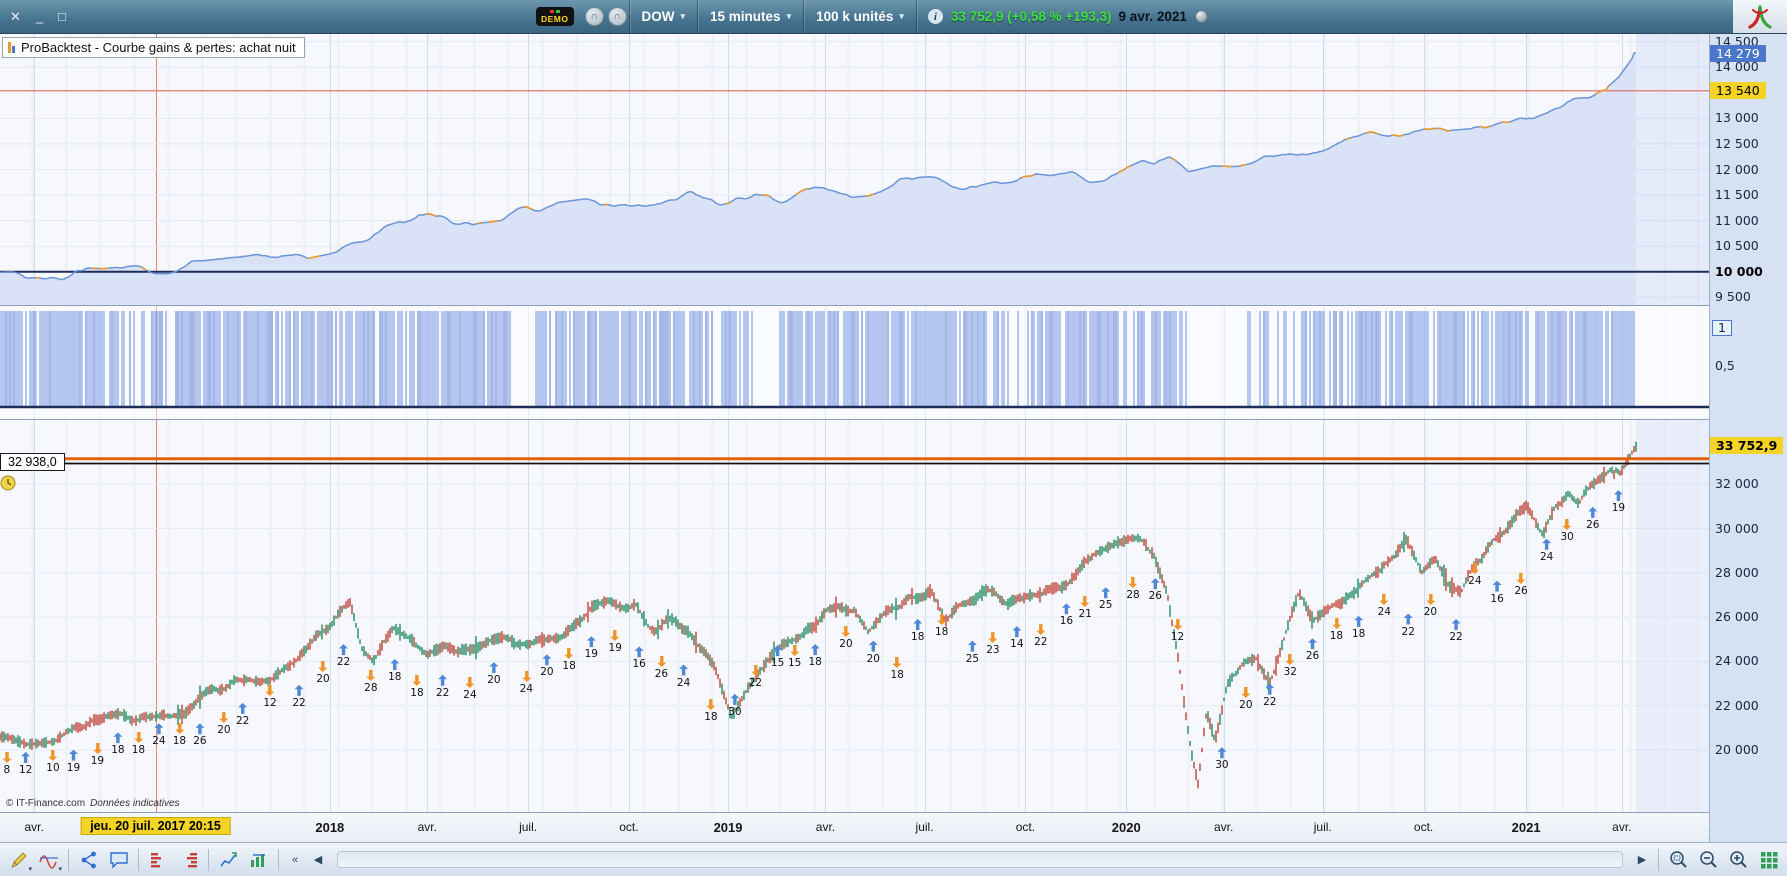 This screenshot has height=876, width=1787. Describe the element at coordinates (554, 11) in the screenshot. I see `demo-led-icons` at that location.